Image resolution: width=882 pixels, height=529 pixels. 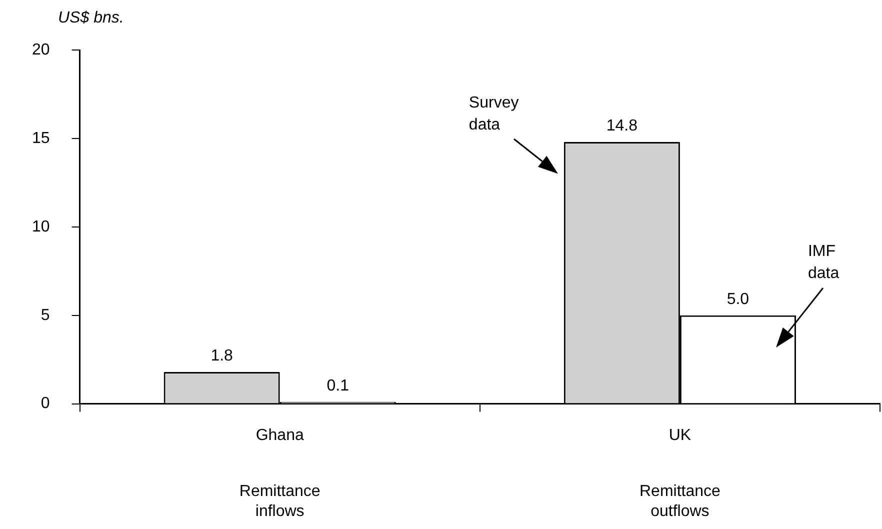 What do you see at coordinates (622, 125) in the screenshot?
I see `data-label: 14.8` at bounding box center [622, 125].